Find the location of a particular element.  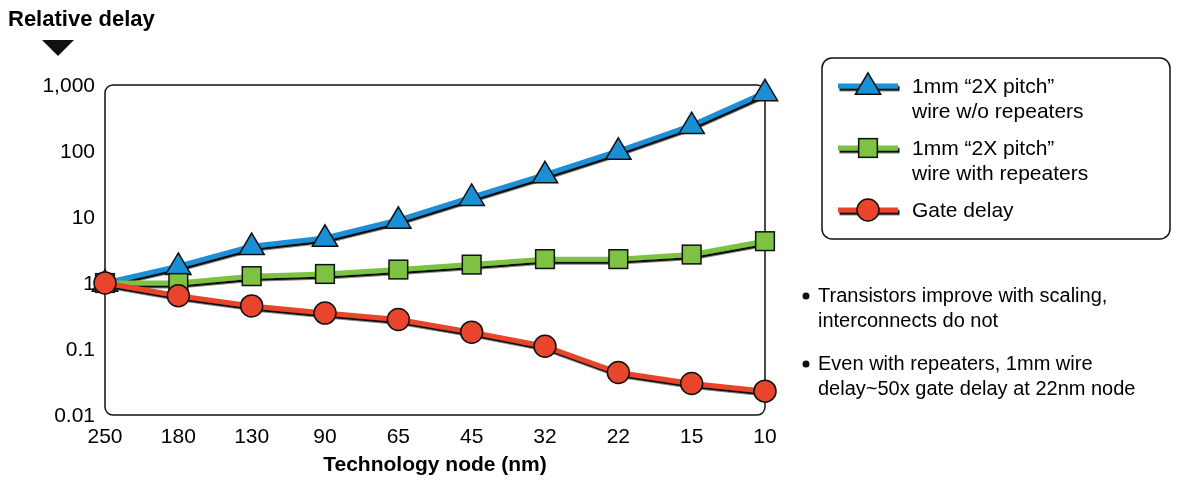

y-tick-label: 0.01 is located at coordinates (74, 415).